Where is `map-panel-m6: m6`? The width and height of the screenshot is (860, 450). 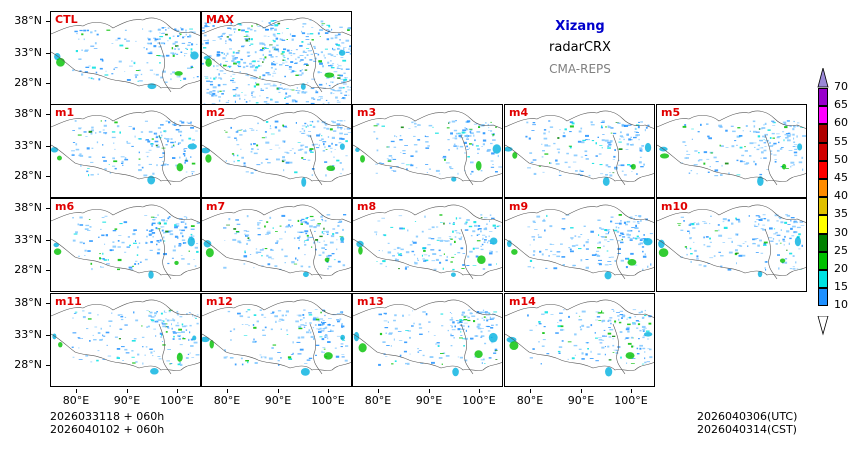
map-panel-m6: m6 is located at coordinates (125, 245).